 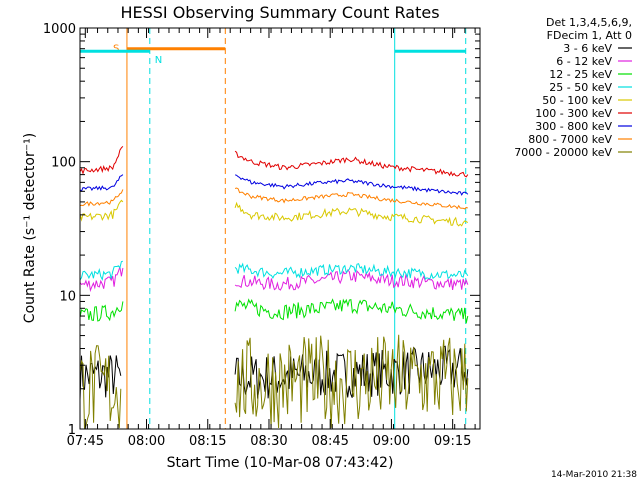 What do you see at coordinates (351, 164) in the screenshot?
I see `series-line-100-300-kev-seg2` at bounding box center [351, 164].